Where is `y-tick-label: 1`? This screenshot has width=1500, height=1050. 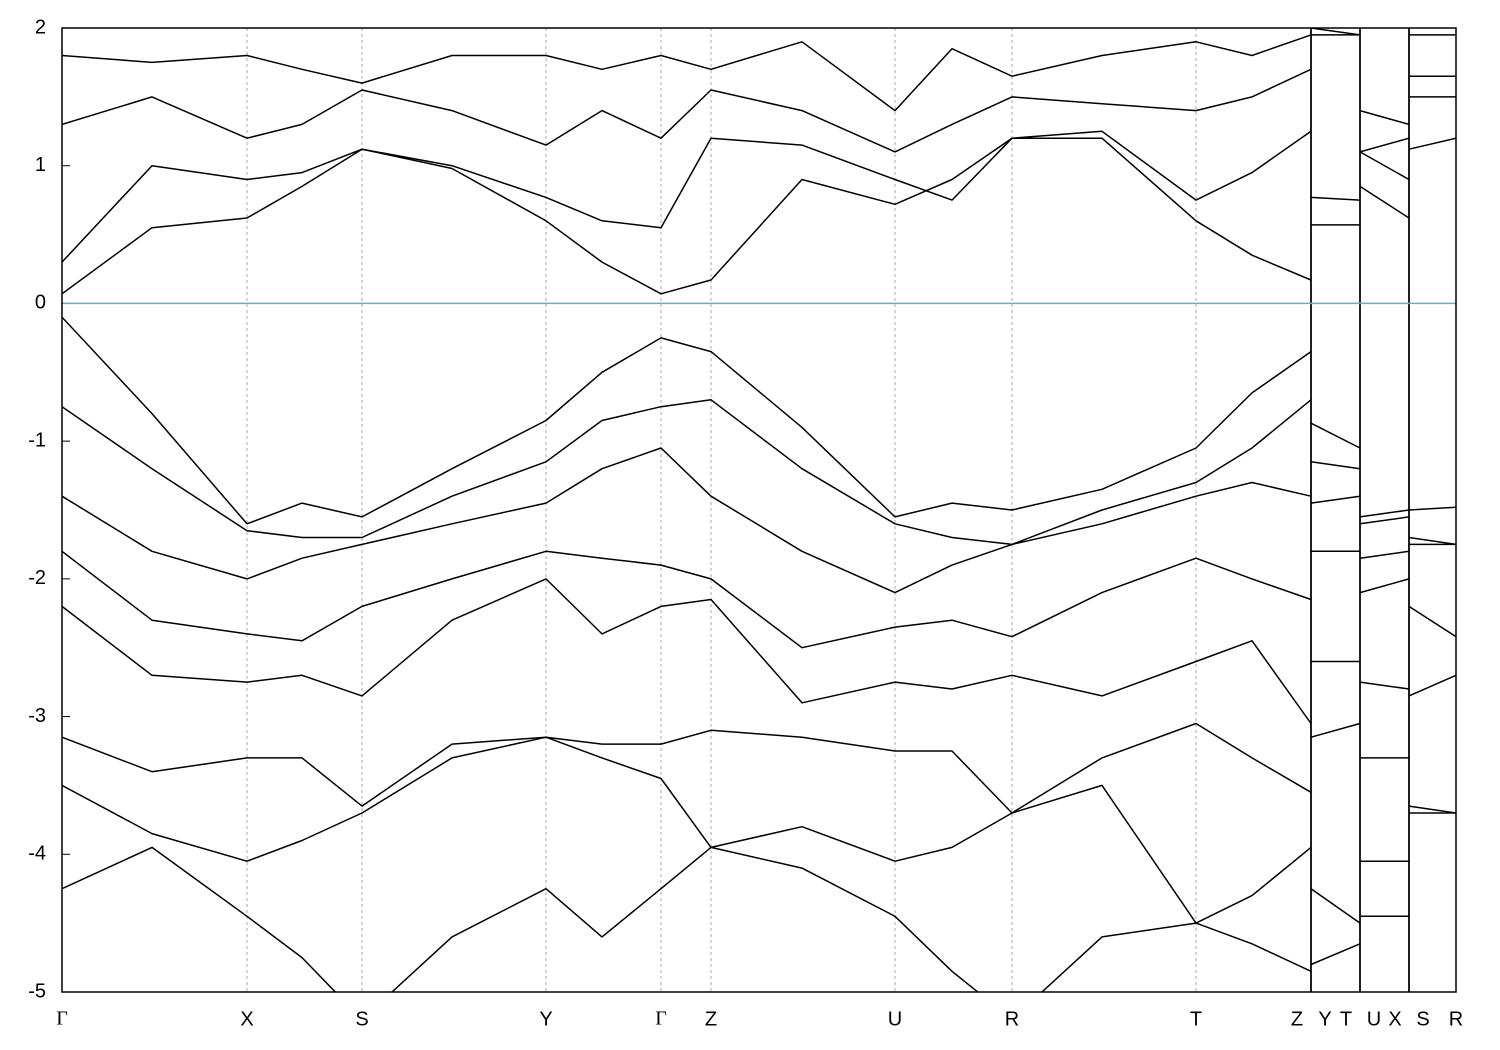 y-tick-label: 1 is located at coordinates (40, 165).